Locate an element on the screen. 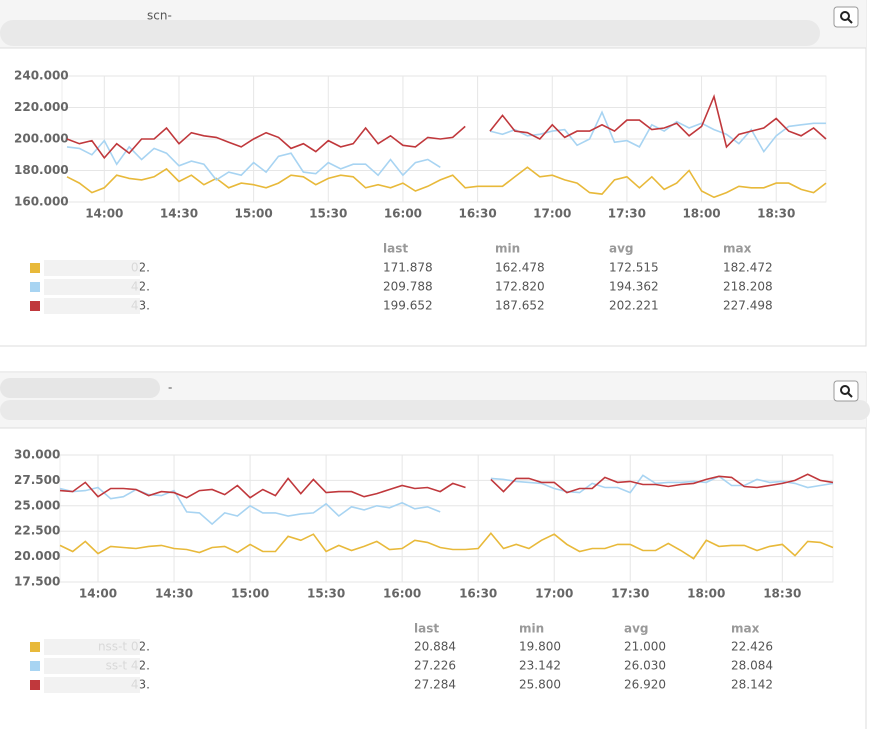  stat-value: 194.362 is located at coordinates (634, 287).